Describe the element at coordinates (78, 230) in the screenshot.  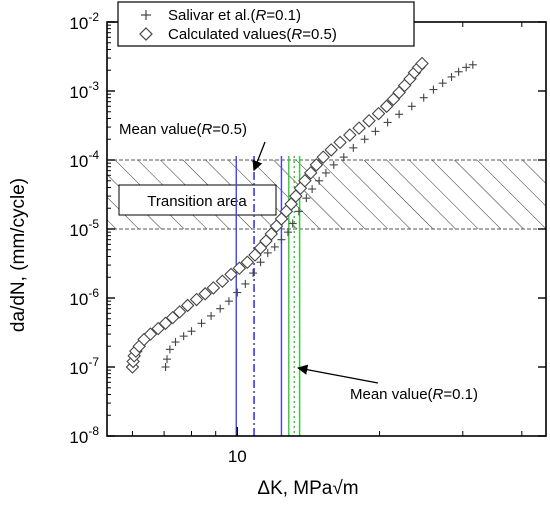
I see `y-tick-base-3: 10` at that location.